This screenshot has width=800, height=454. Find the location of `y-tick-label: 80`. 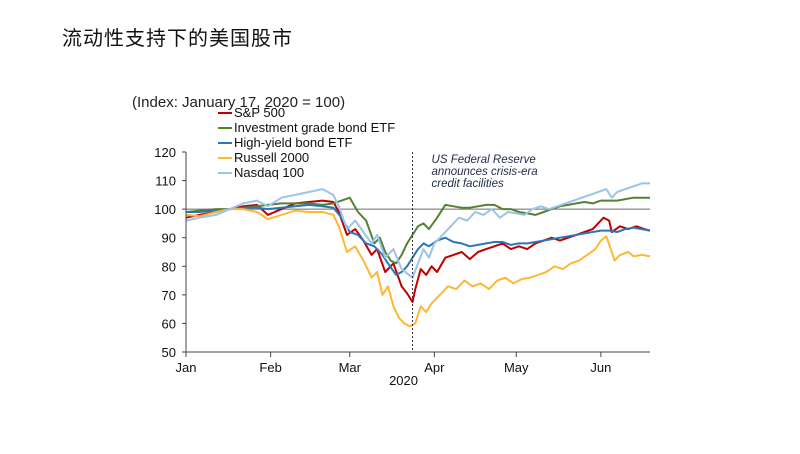

y-tick-label: 80 is located at coordinates (169, 266).